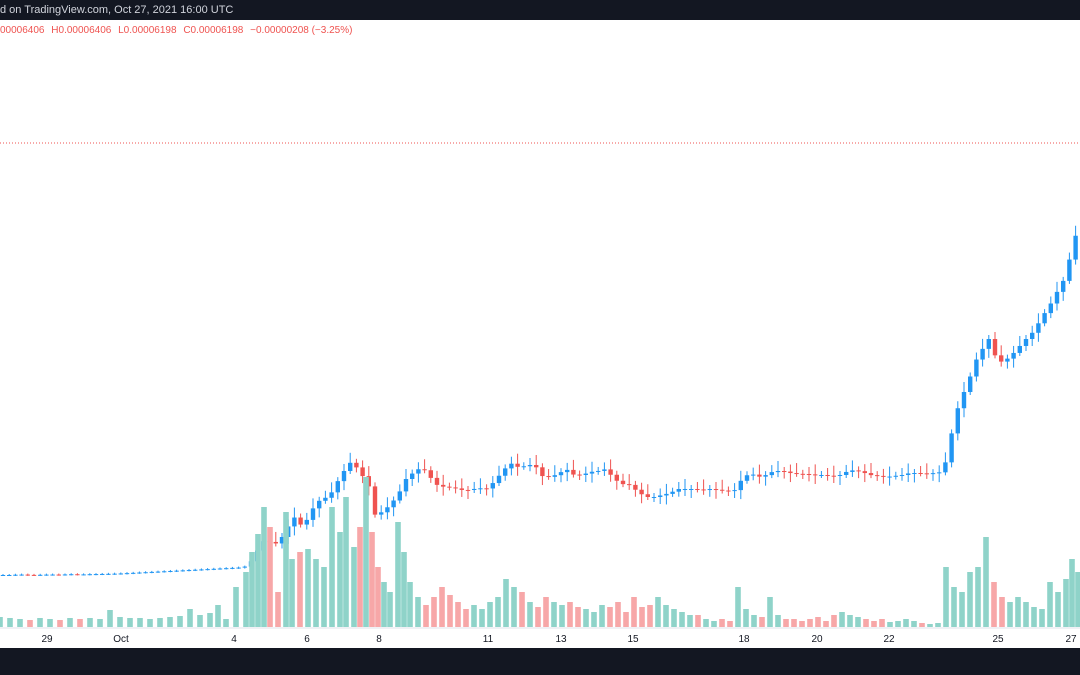 The height and width of the screenshot is (675, 1080). What do you see at coordinates (561, 639) in the screenshot?
I see `x-tick-label: 13` at bounding box center [561, 639].